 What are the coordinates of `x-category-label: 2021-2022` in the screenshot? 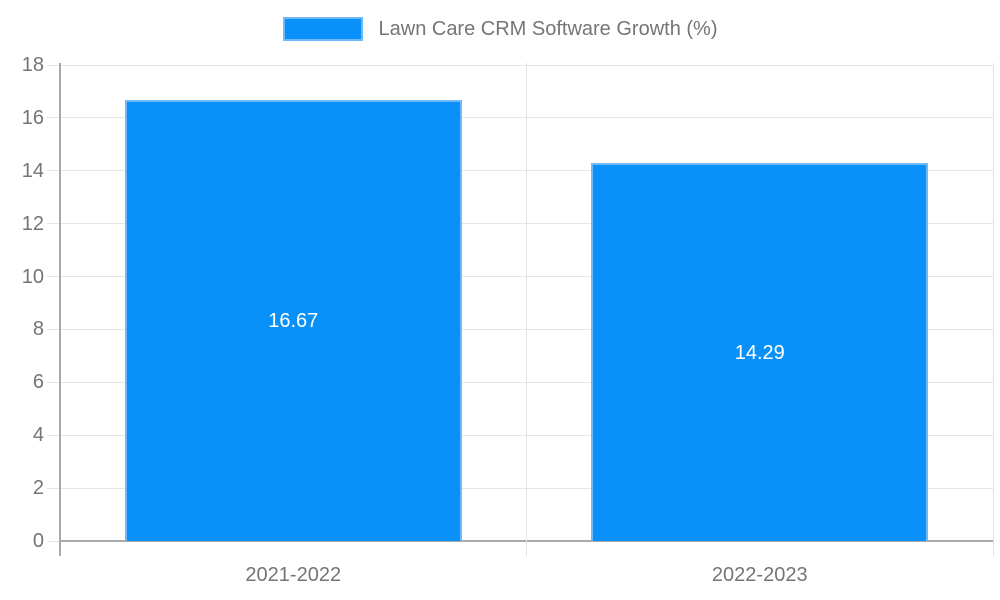 It's located at (293, 575).